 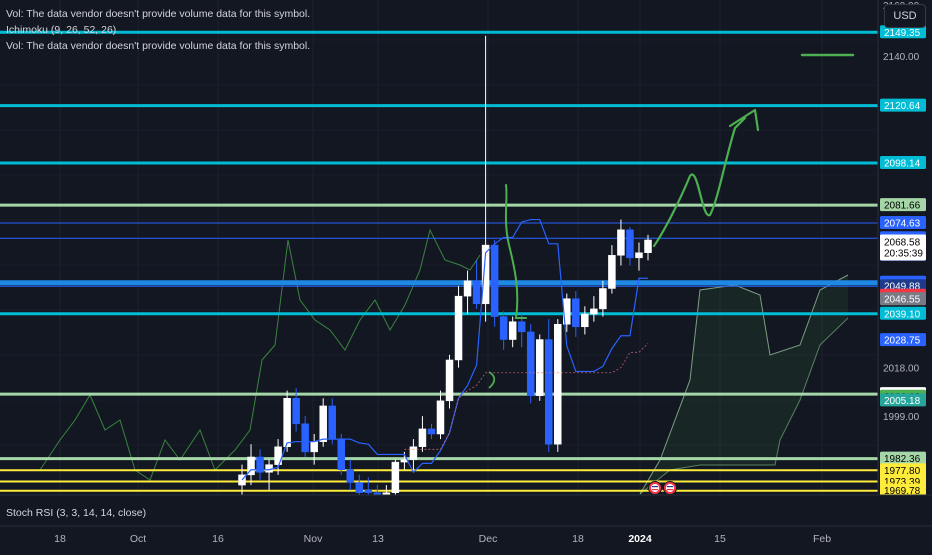 I want to click on gray-price-label-bg, so click(x=903, y=299).